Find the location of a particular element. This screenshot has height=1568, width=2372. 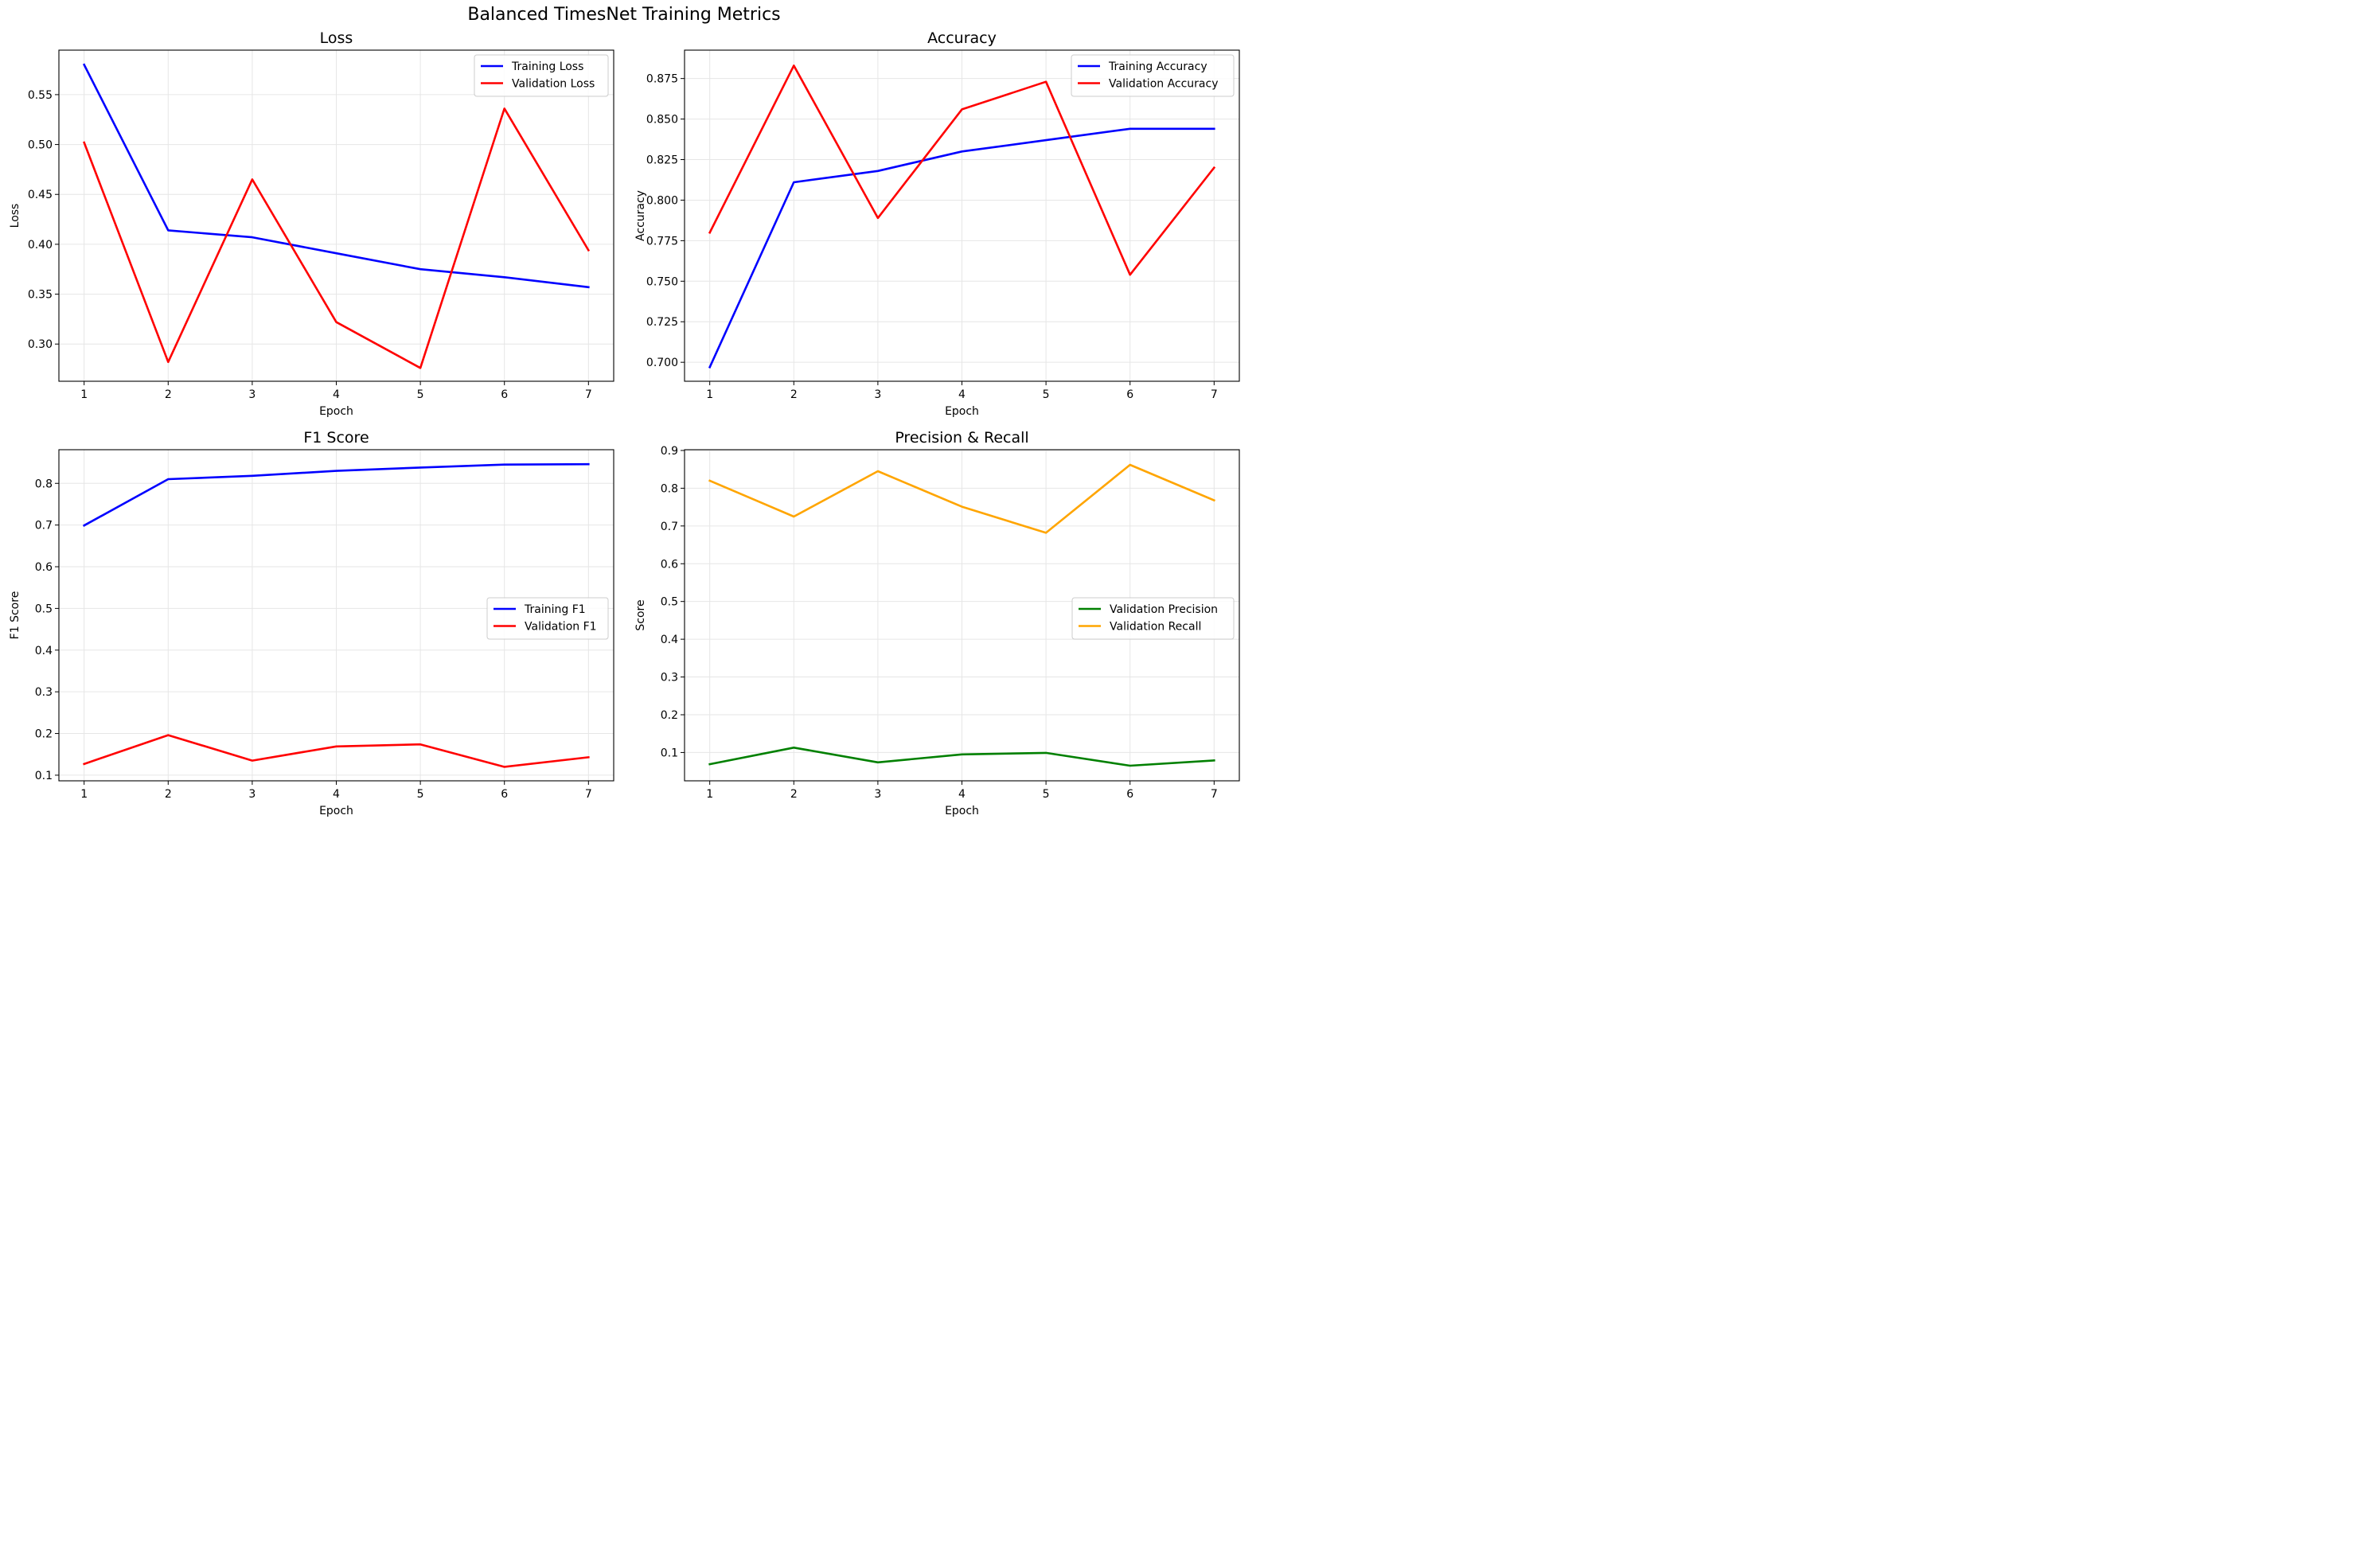

legend: Training Accuracy Validation Accuracy is located at coordinates (1153, 76).